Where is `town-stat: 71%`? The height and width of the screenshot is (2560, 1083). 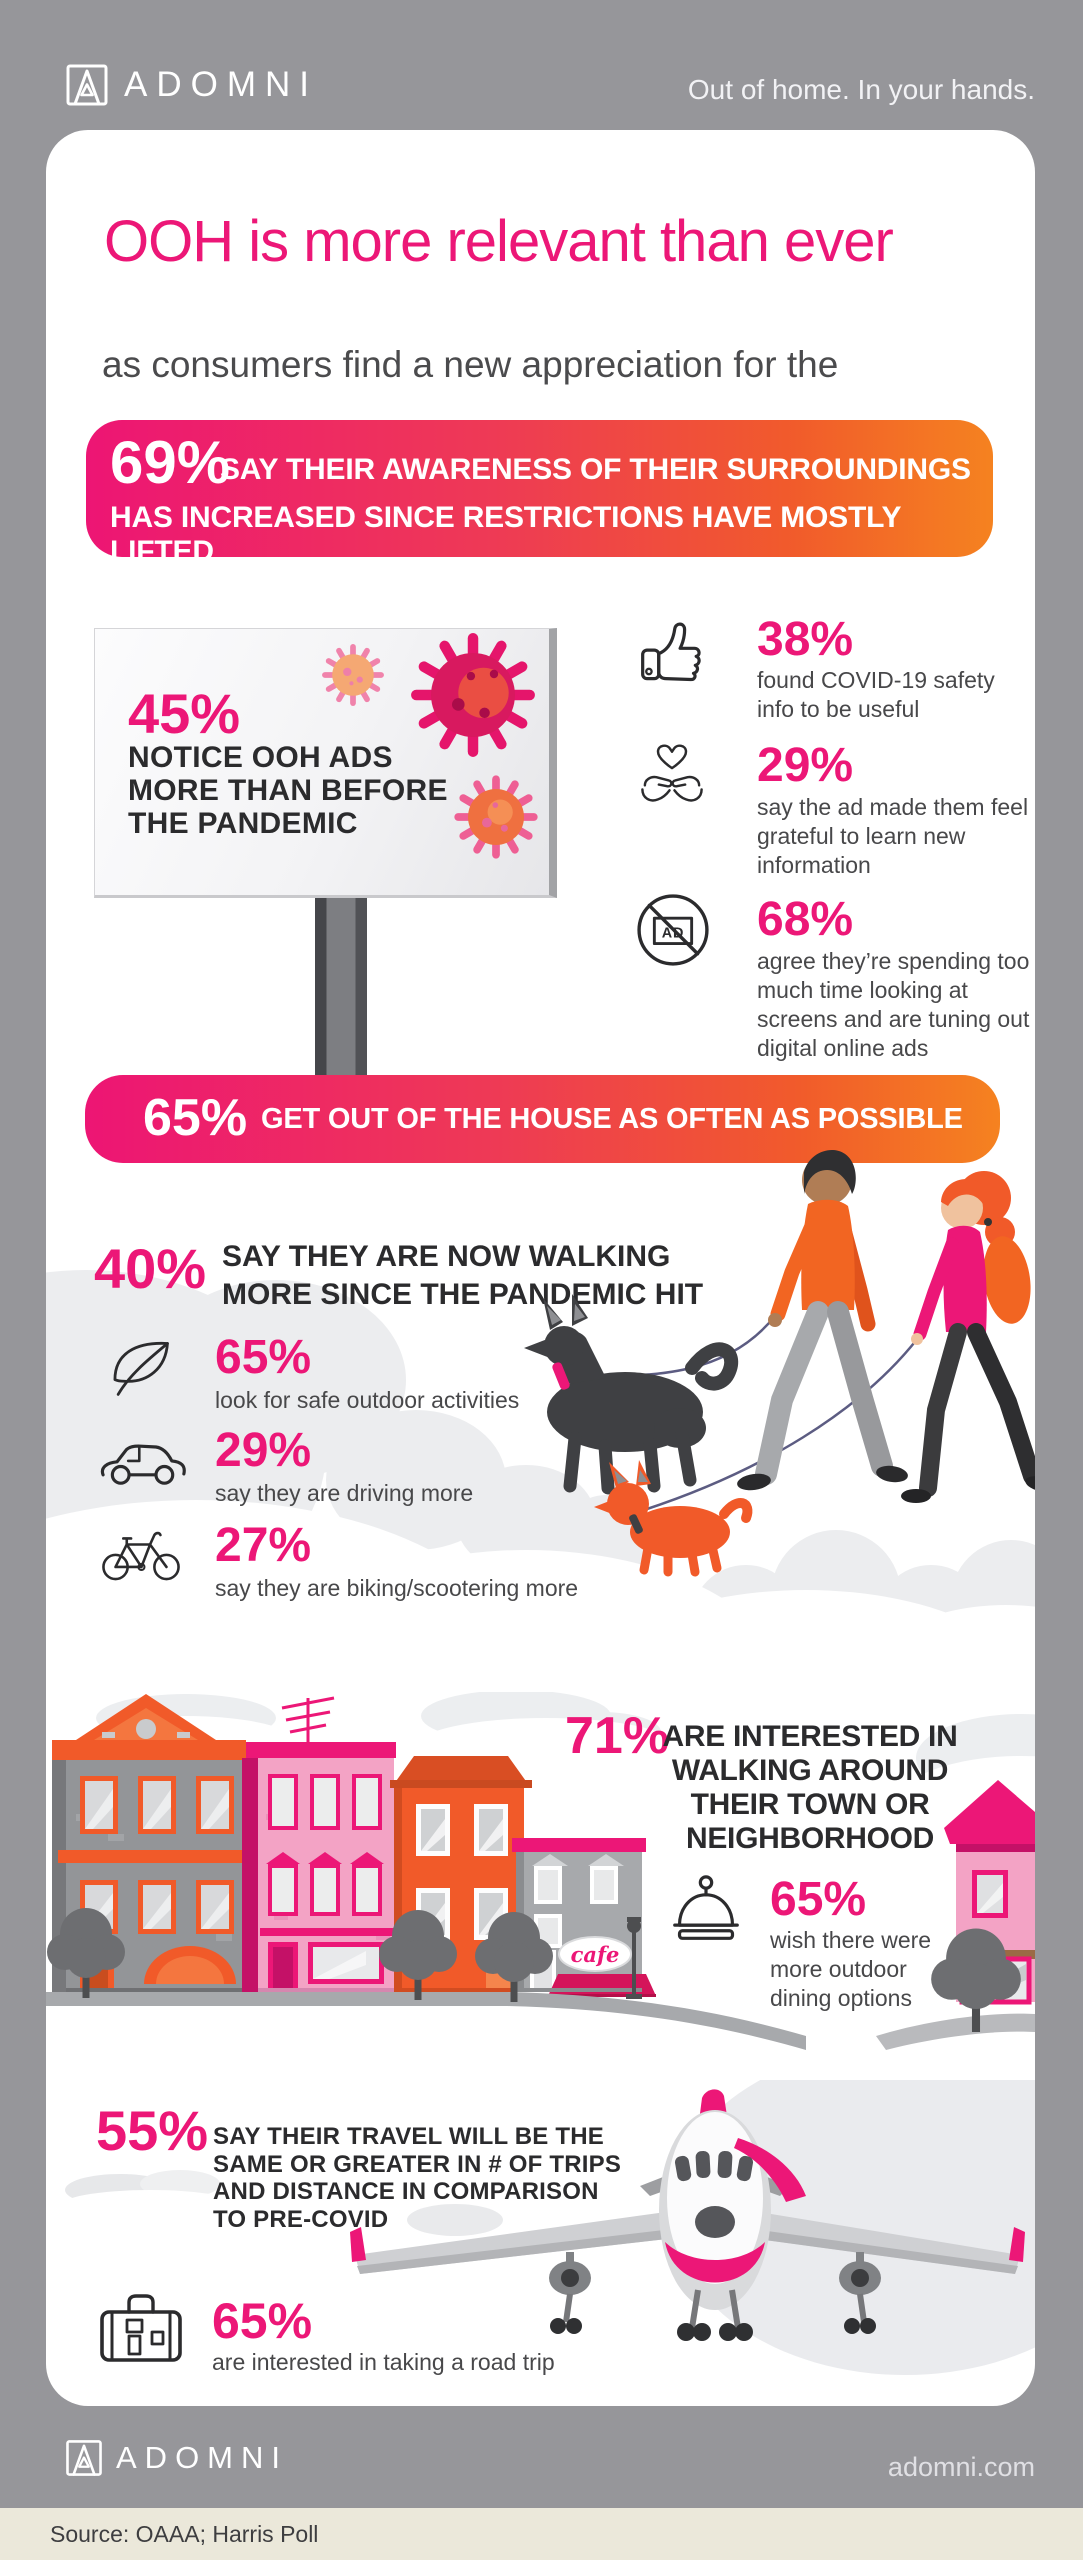
town-stat: 71% is located at coordinates (617, 1736).